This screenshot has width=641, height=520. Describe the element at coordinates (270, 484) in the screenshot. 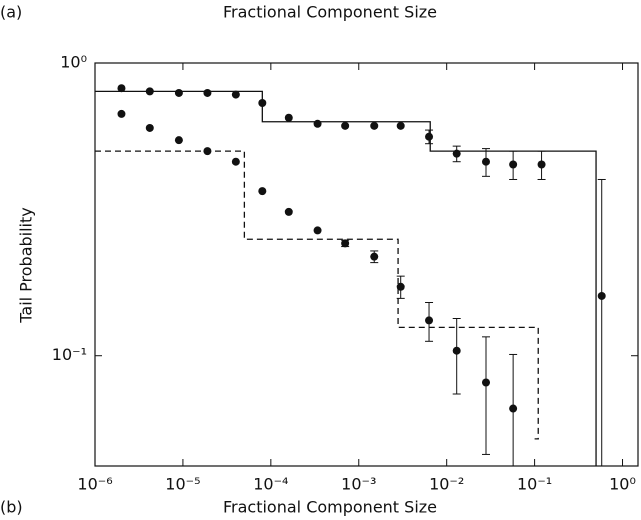

I see `x-tick-label: 10⁻⁴` at that location.